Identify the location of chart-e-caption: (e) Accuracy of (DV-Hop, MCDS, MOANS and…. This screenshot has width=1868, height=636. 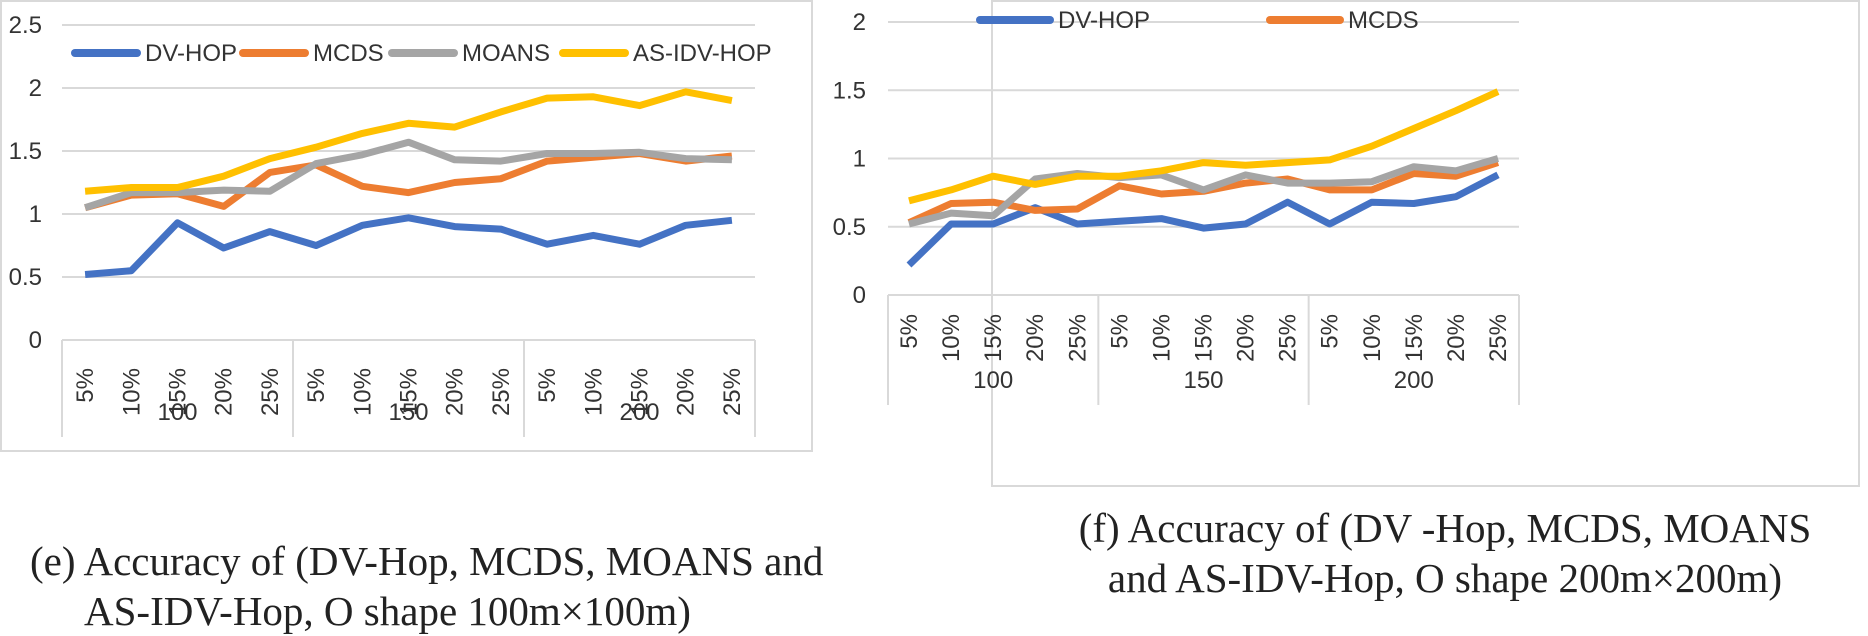
(497, 586).